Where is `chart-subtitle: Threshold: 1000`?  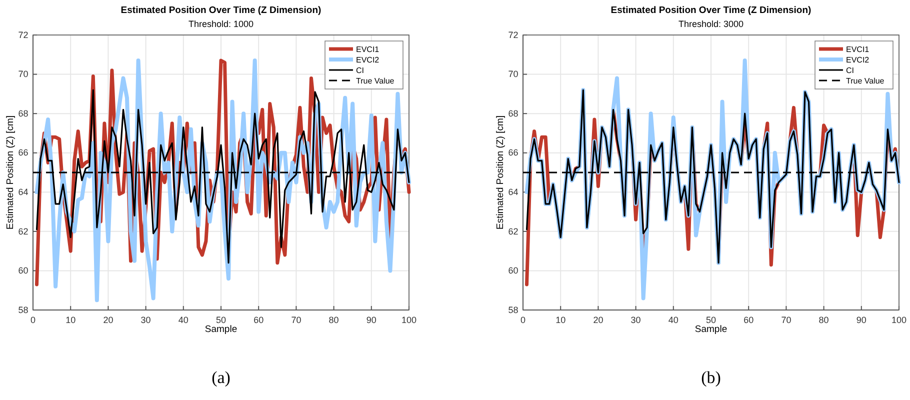 chart-subtitle: Threshold: 1000 is located at coordinates (221, 24).